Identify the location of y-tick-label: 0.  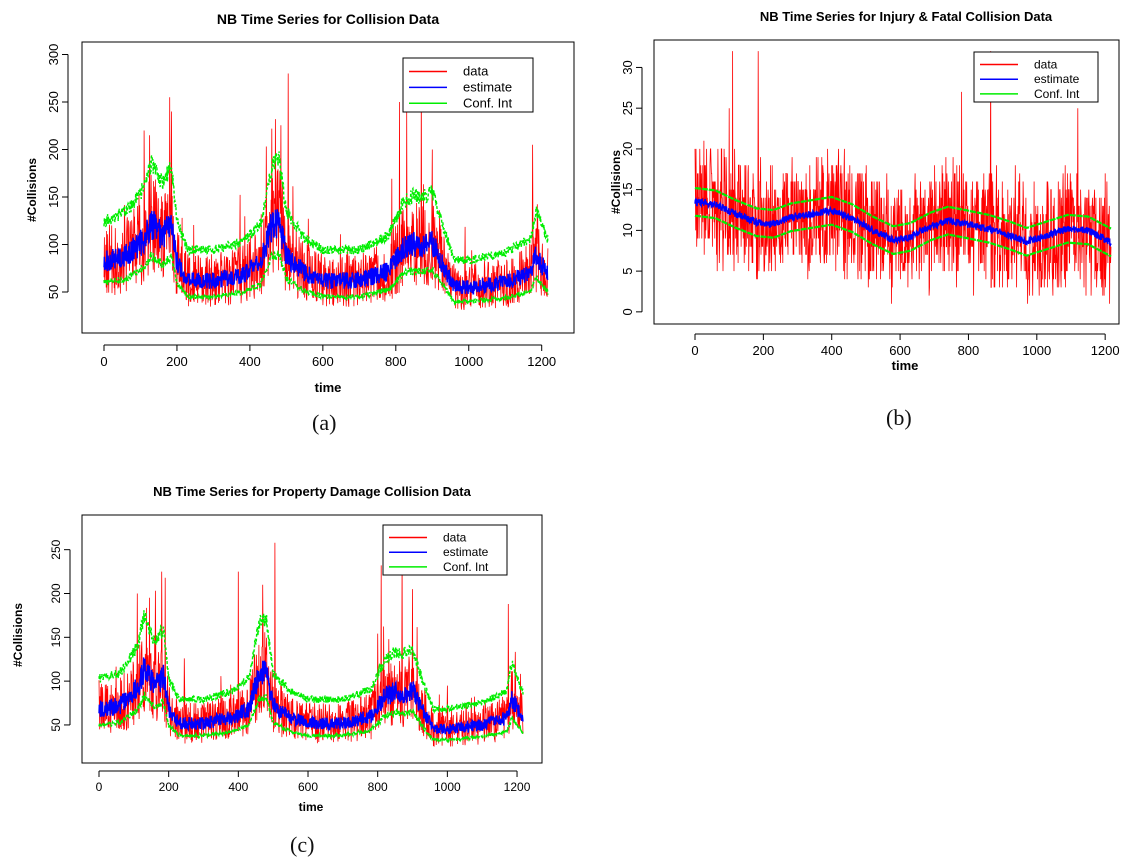
(627, 311).